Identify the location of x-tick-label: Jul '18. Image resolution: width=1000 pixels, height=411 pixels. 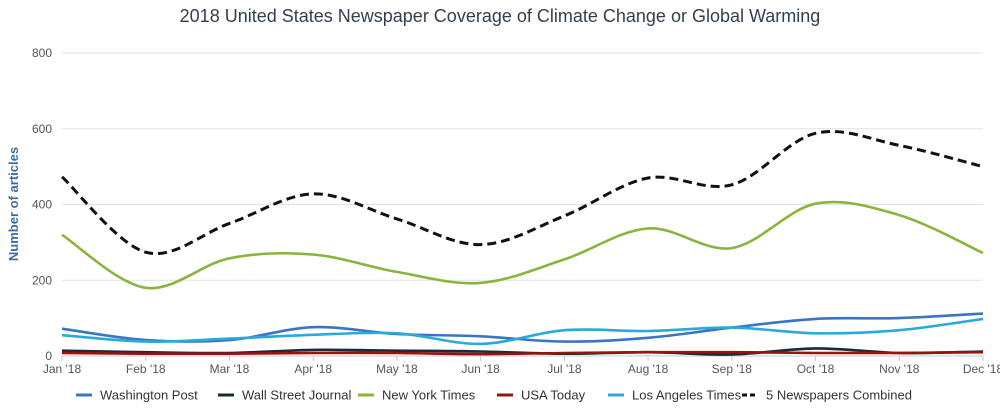
(564, 369).